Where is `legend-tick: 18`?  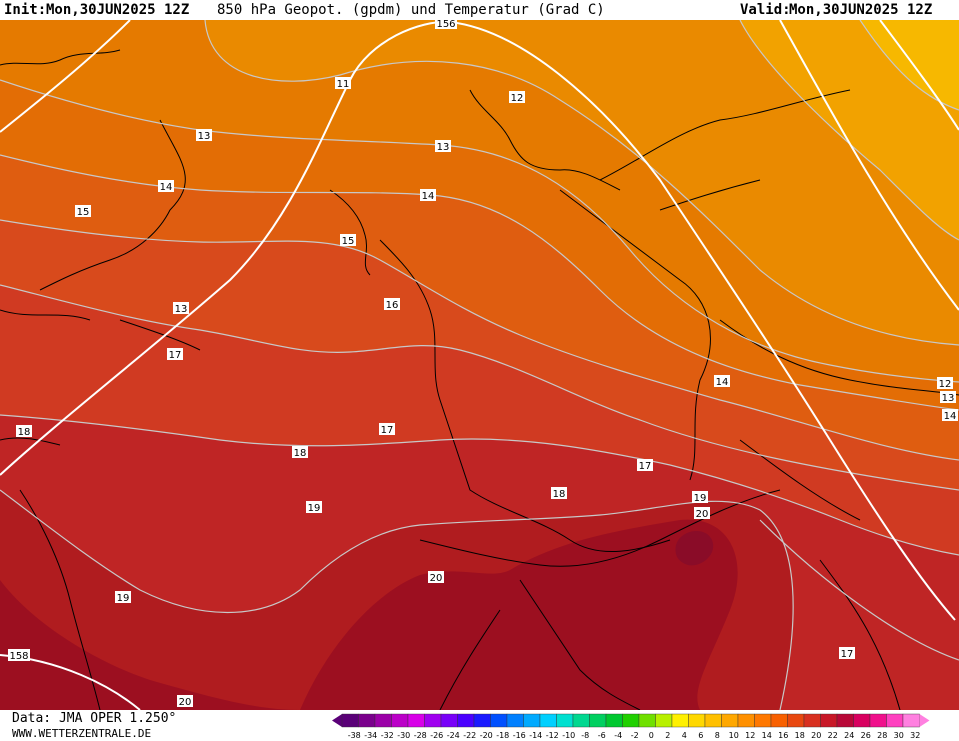 legend-tick: 18 is located at coordinates (800, 735).